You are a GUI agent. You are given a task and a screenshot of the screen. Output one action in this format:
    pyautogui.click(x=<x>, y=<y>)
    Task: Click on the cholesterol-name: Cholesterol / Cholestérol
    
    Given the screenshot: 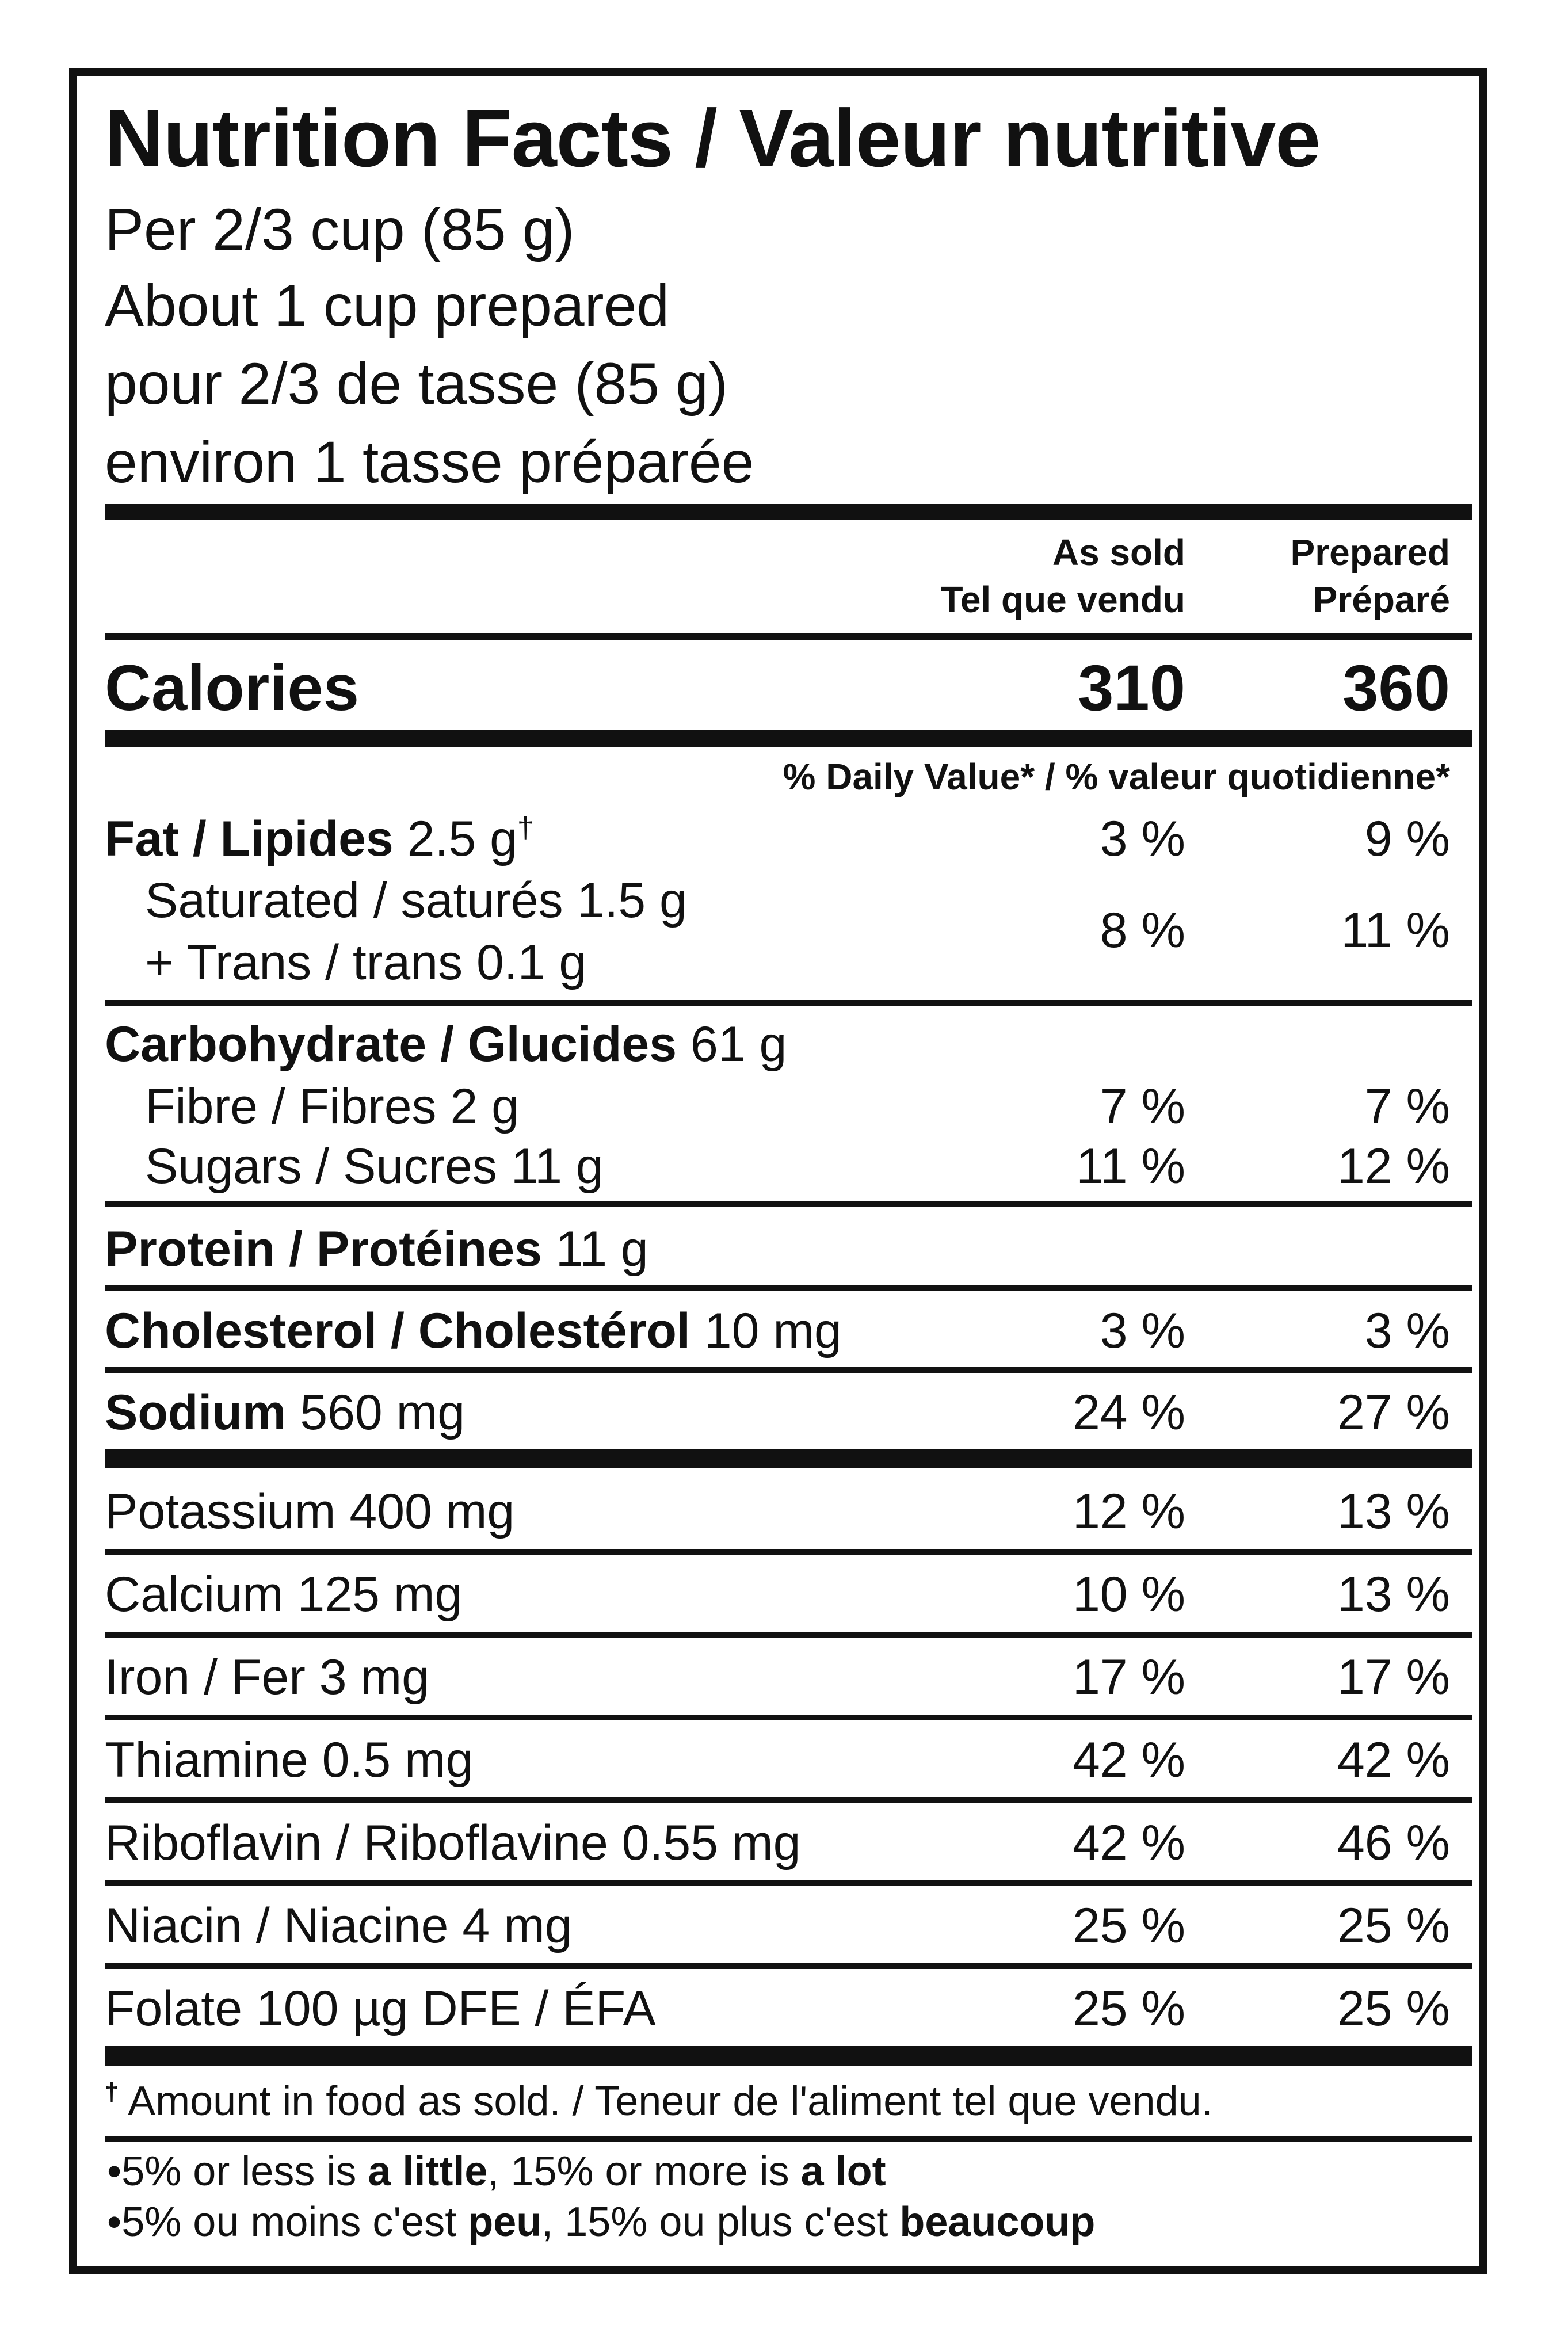 What is the action you would take?
    pyautogui.click(x=397, y=1330)
    